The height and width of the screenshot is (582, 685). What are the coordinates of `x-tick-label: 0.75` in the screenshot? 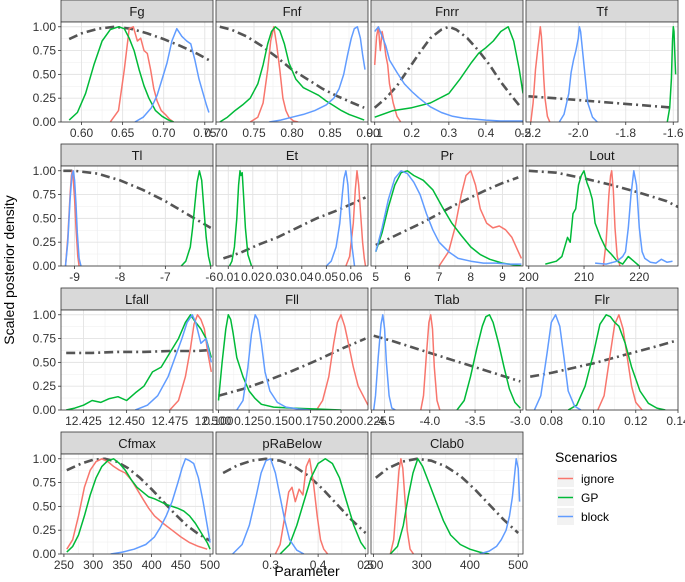 It's located at (254, 133).